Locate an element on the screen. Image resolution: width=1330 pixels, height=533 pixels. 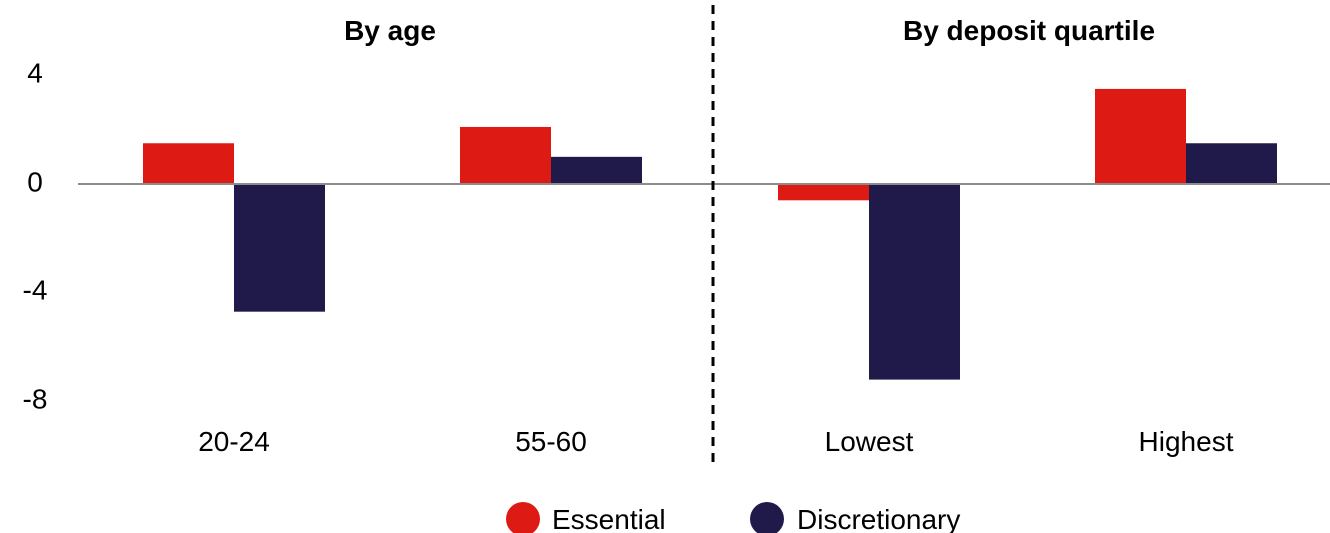
category-labels: 20-24 55-60 Lowest Highest is located at coordinates (716, 441).